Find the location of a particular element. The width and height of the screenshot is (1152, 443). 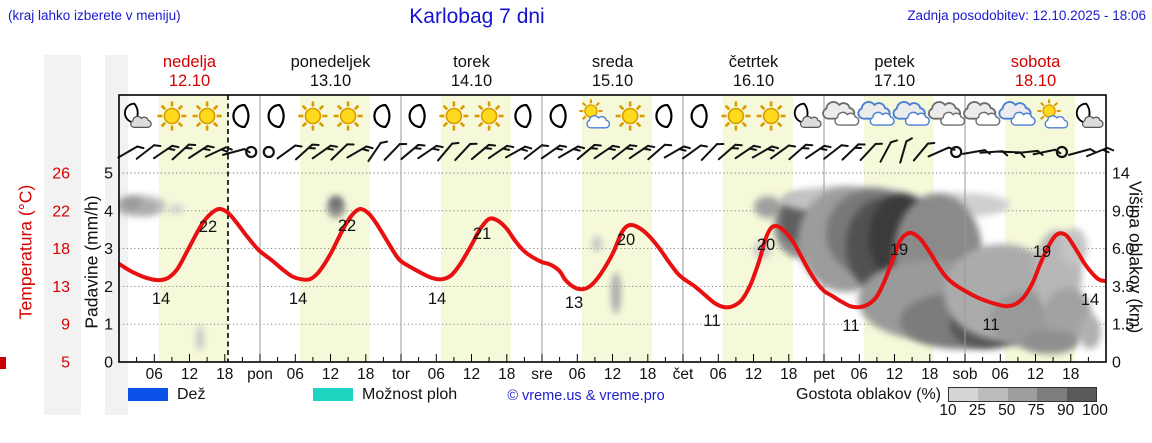

svg-text: 2 is located at coordinates (108, 287).